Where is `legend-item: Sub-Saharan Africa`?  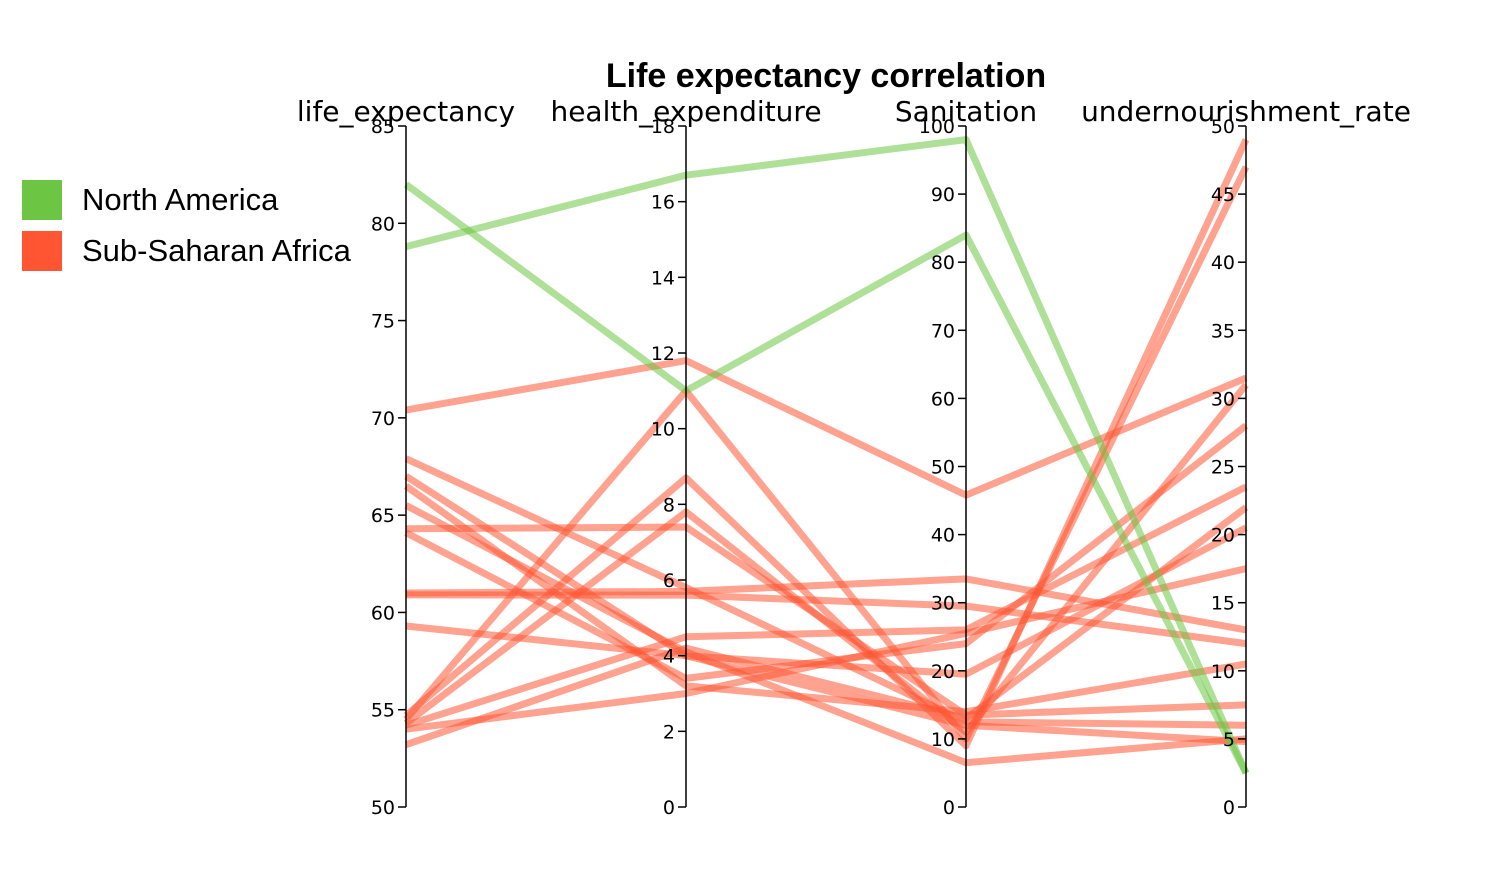
legend-item: Sub-Saharan Africa is located at coordinates (187, 251).